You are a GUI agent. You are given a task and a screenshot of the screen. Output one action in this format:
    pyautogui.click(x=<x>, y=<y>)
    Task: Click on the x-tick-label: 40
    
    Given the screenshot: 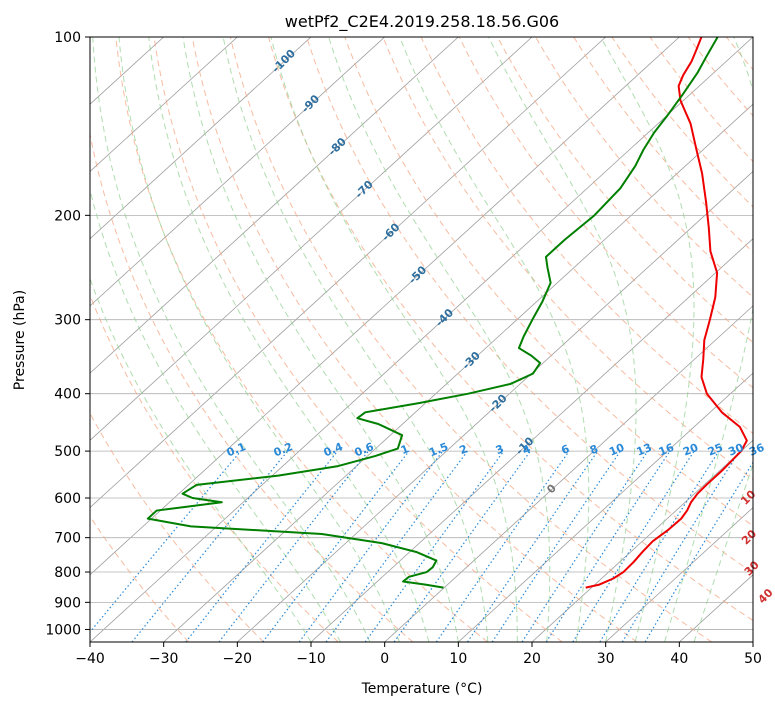 What is the action you would take?
    pyautogui.click(x=679, y=659)
    